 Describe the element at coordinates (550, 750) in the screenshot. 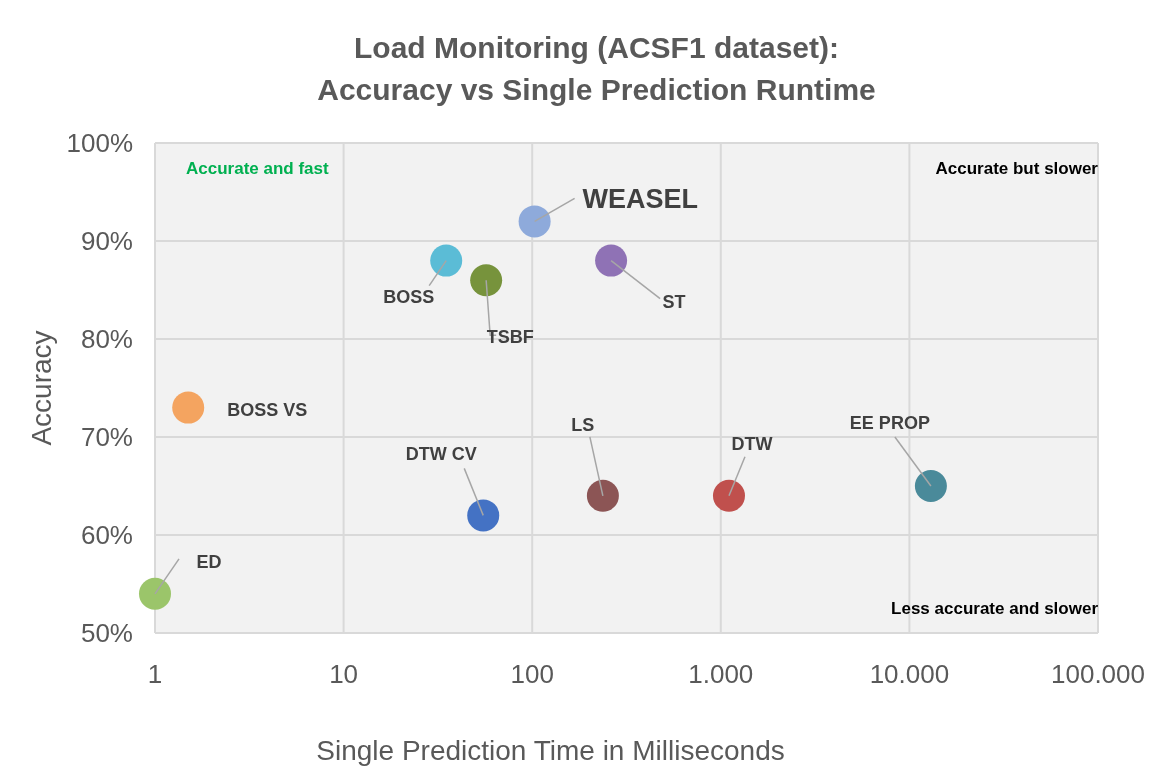

I see `x-axis-title: Single Prediction Time in Milliseconds` at that location.